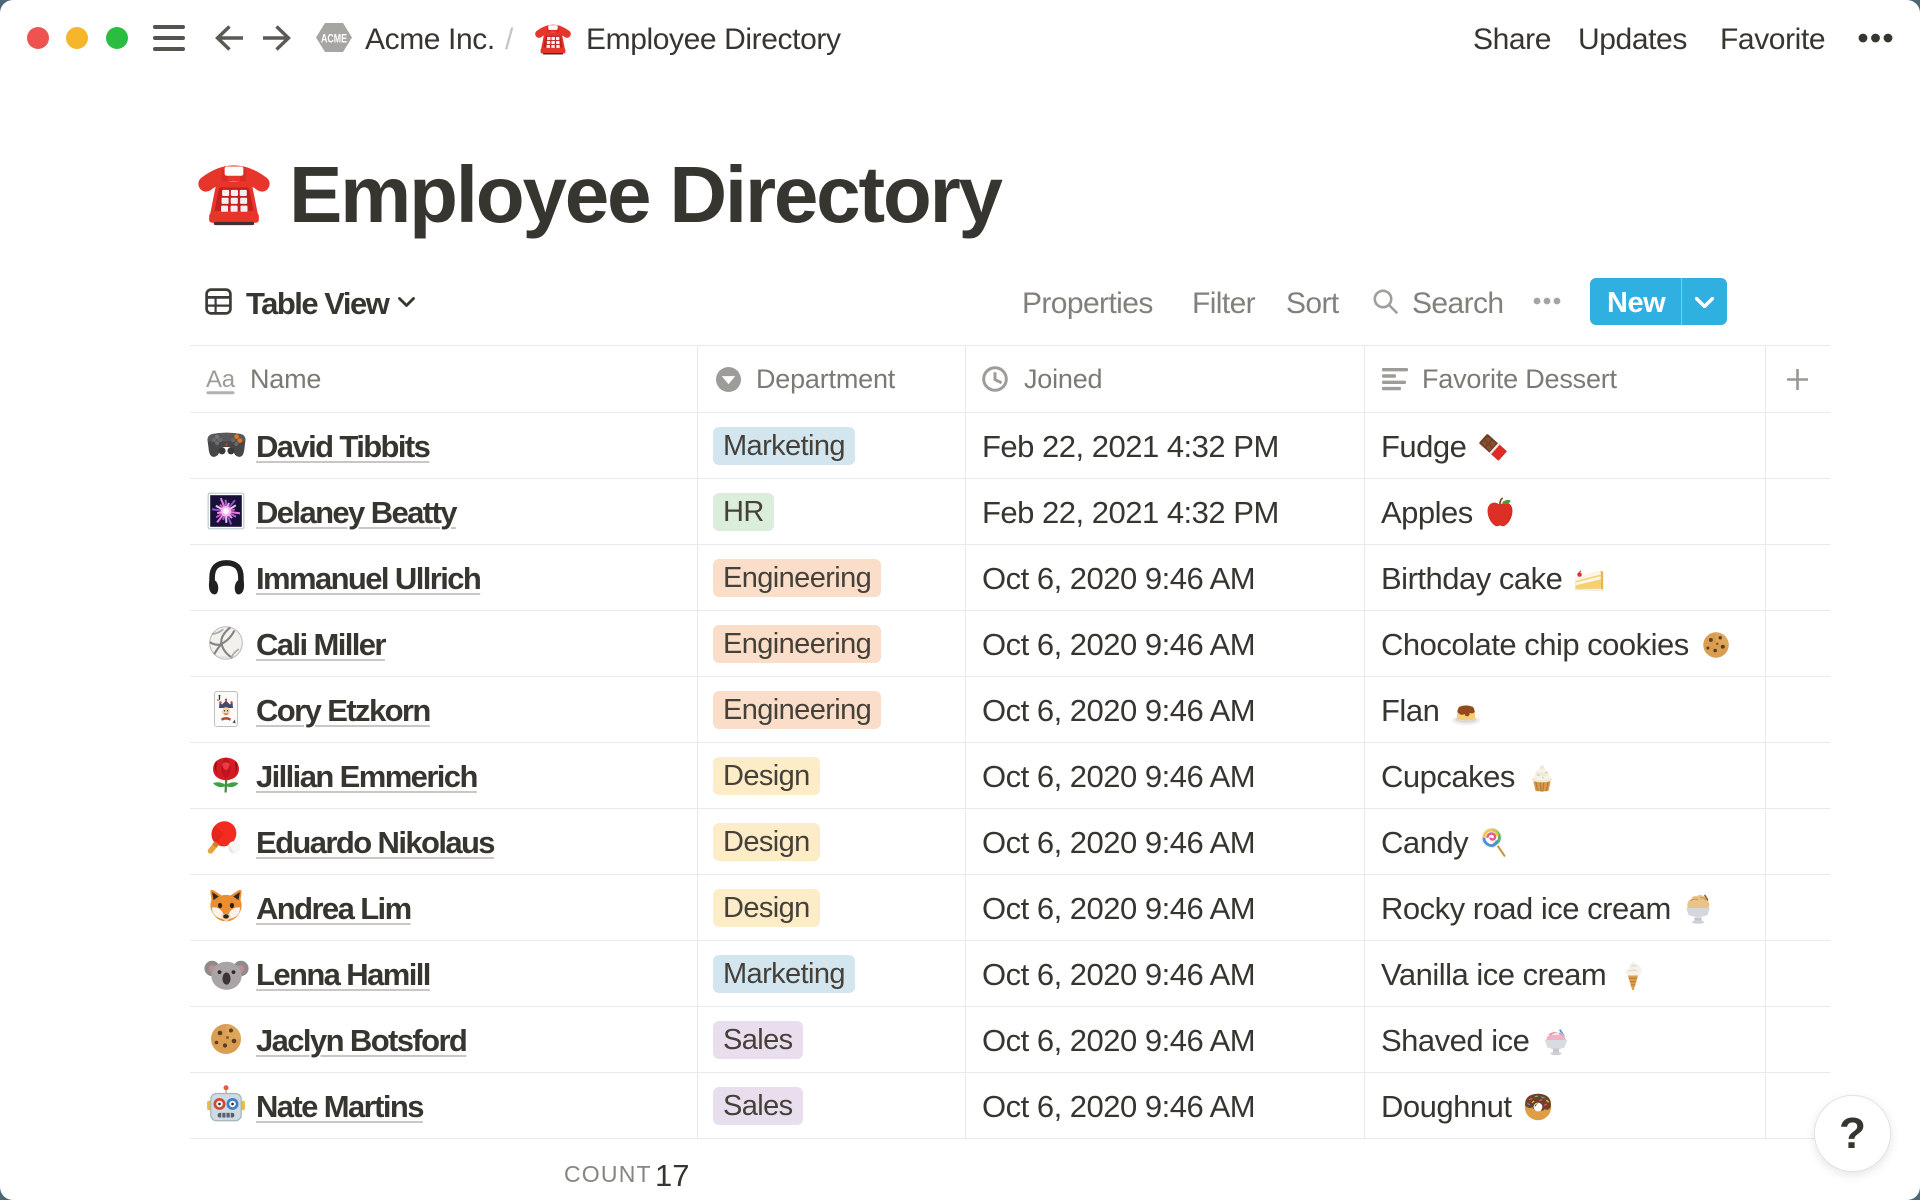 The width and height of the screenshot is (1920, 1200). Describe the element at coordinates (334, 40) in the screenshot. I see `svg-text: ACME` at that location.